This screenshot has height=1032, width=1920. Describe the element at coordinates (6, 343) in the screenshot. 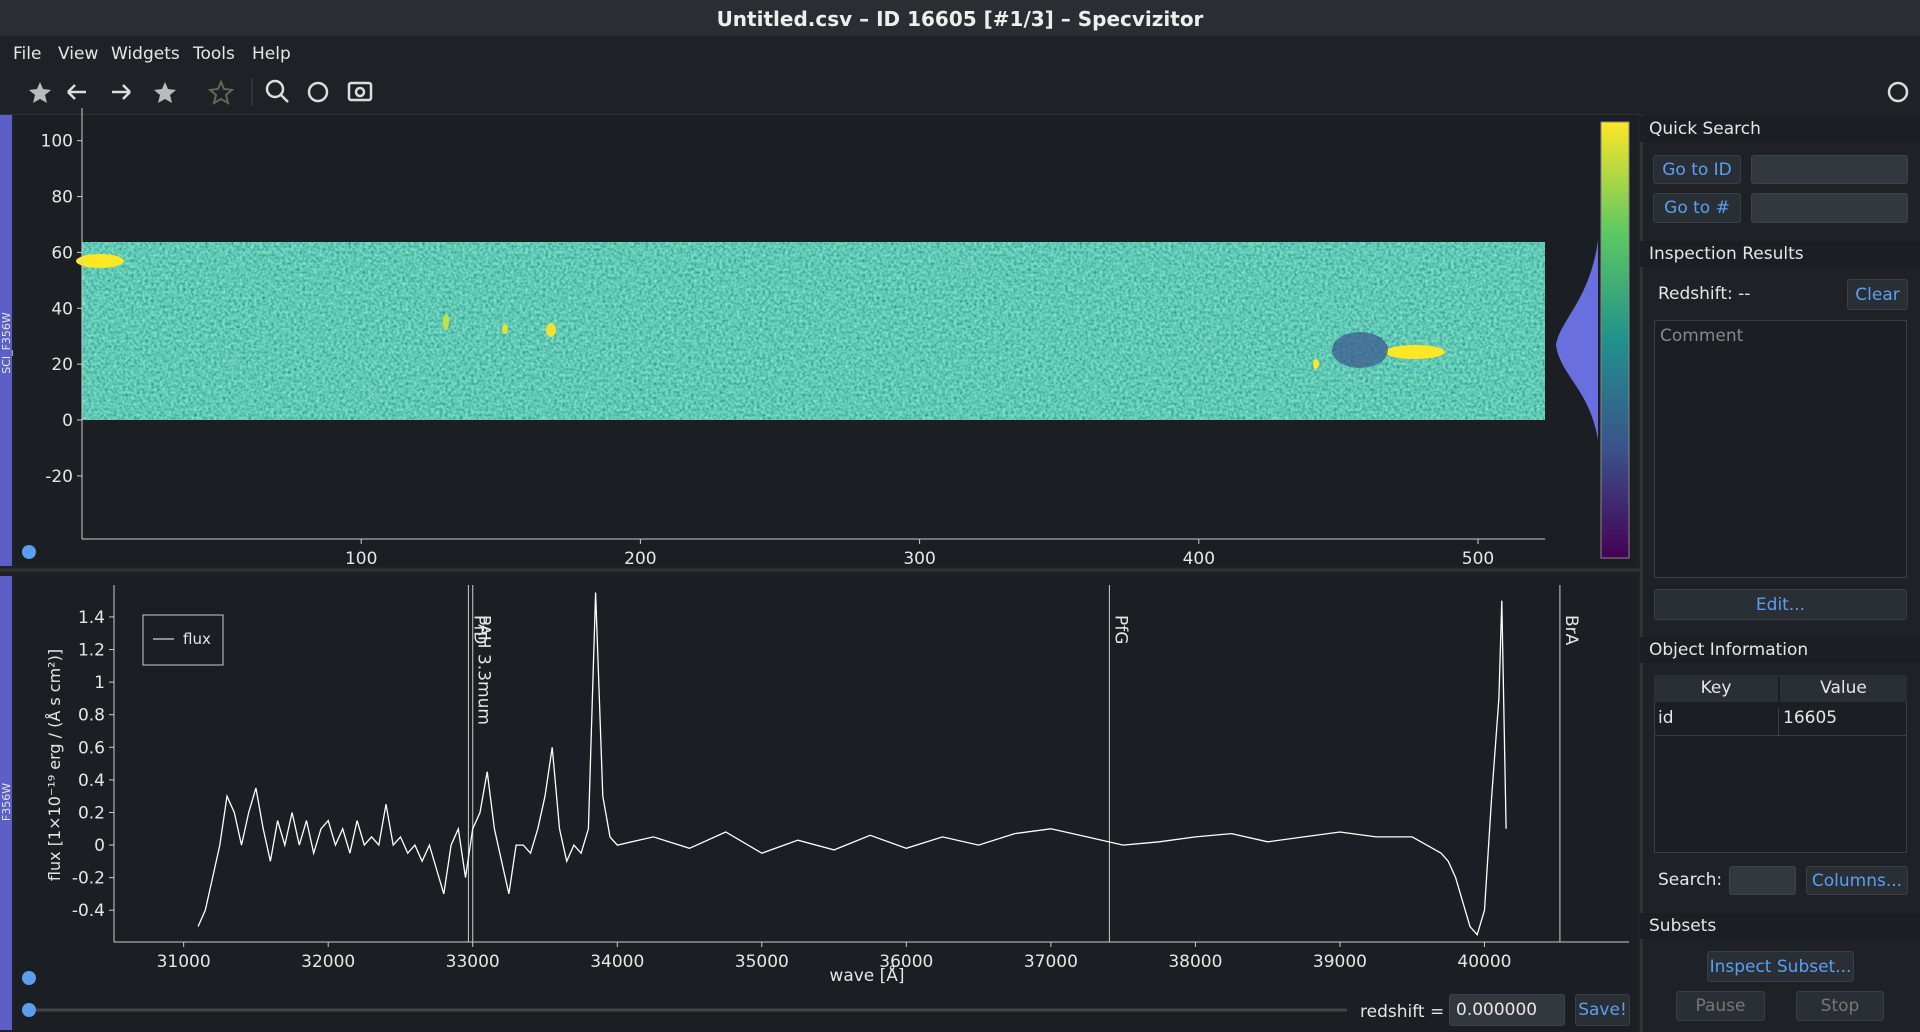

I see `side-label: SCI_F356W` at that location.